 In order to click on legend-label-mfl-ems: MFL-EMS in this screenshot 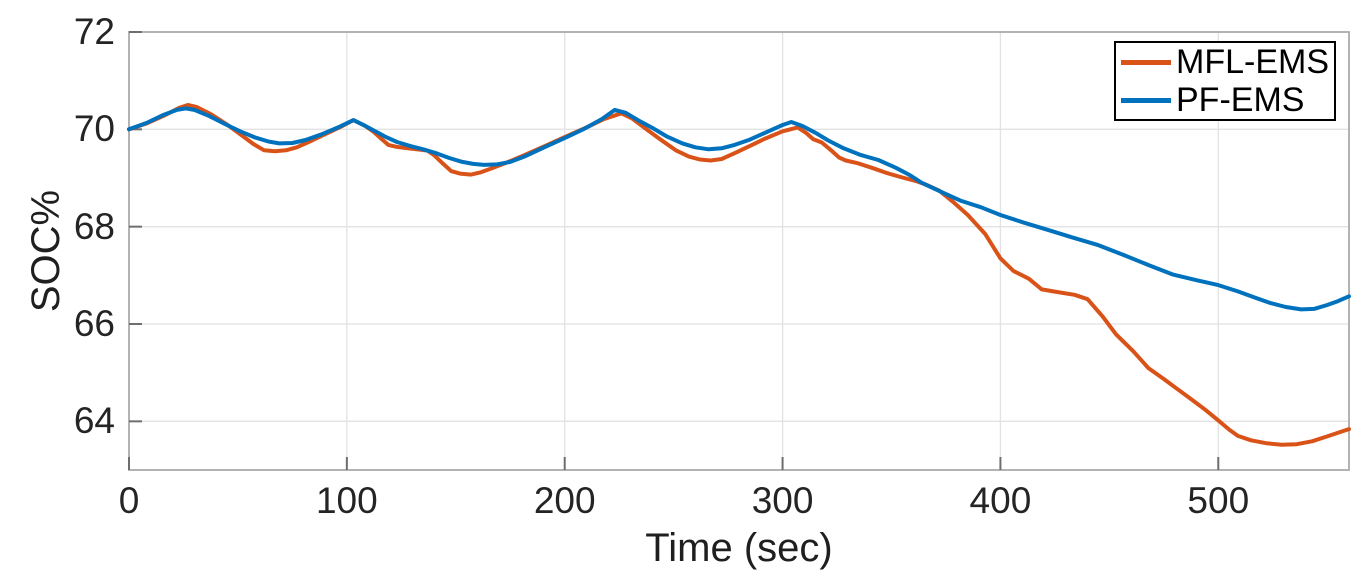, I will do `click(1252, 62)`.